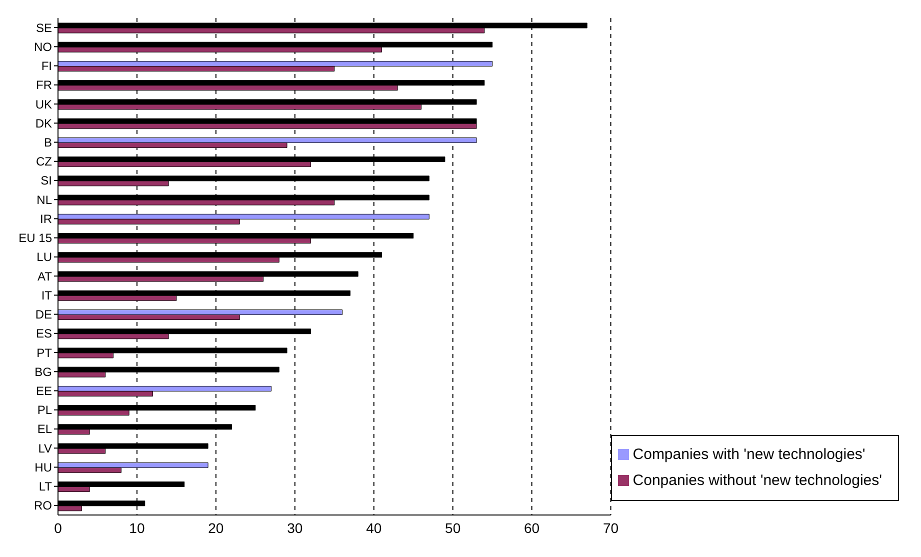  I want to click on x-tick-label: 70, so click(610, 528).